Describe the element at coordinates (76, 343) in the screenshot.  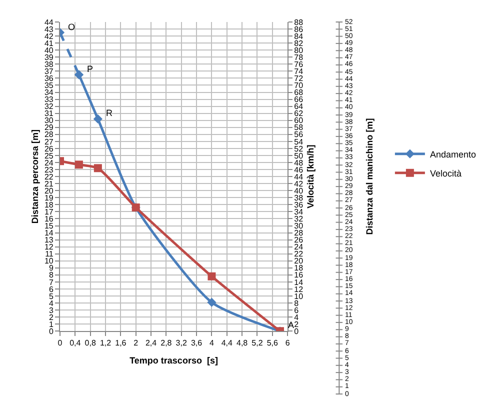
I see `x-tick-label: 0,4` at that location.